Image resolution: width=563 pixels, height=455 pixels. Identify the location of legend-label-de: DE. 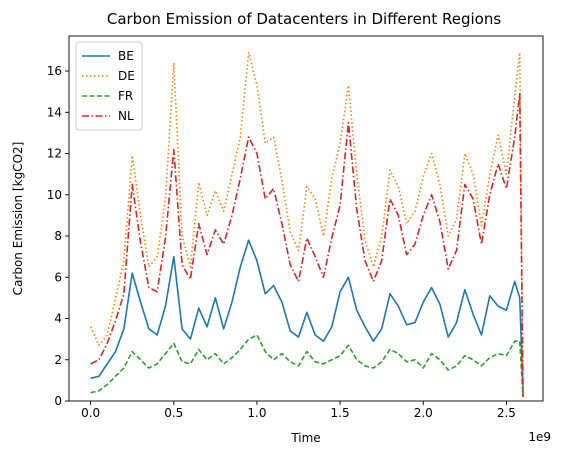
(126, 76).